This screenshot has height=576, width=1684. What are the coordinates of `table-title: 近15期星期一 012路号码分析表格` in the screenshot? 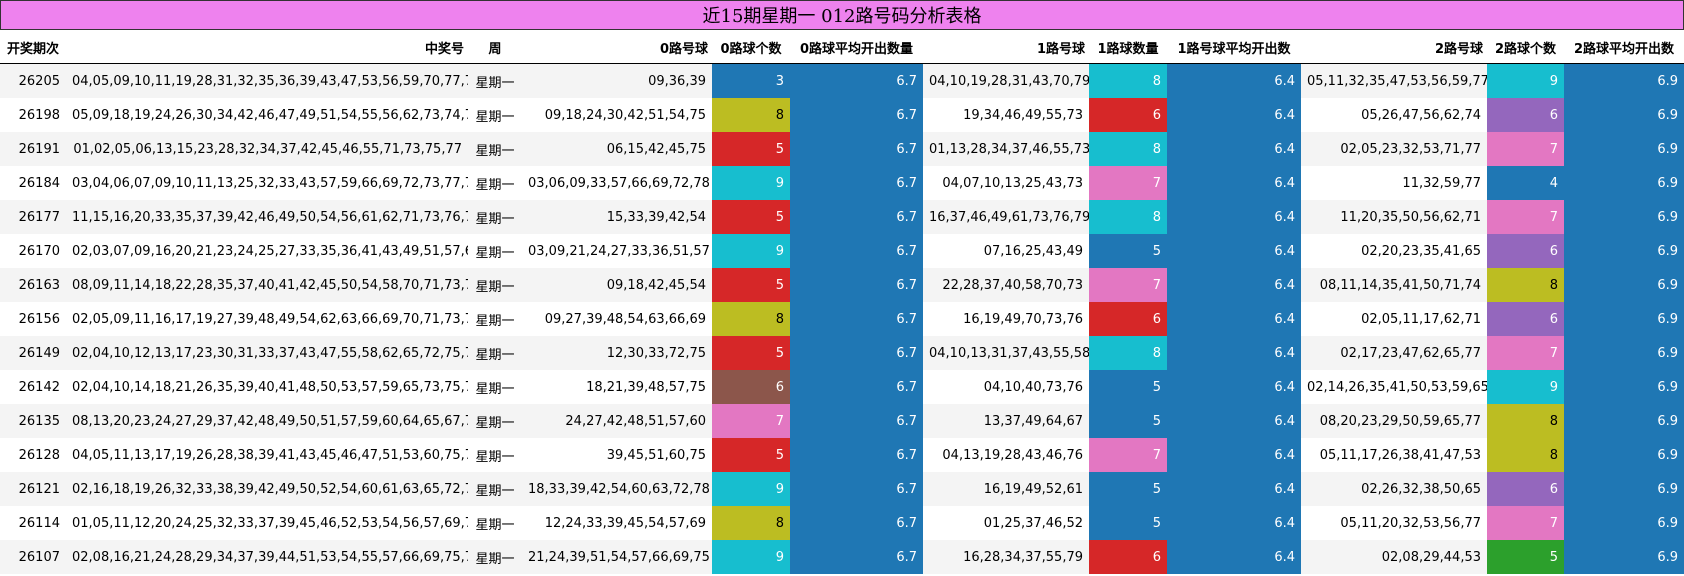 It's located at (842, 15).